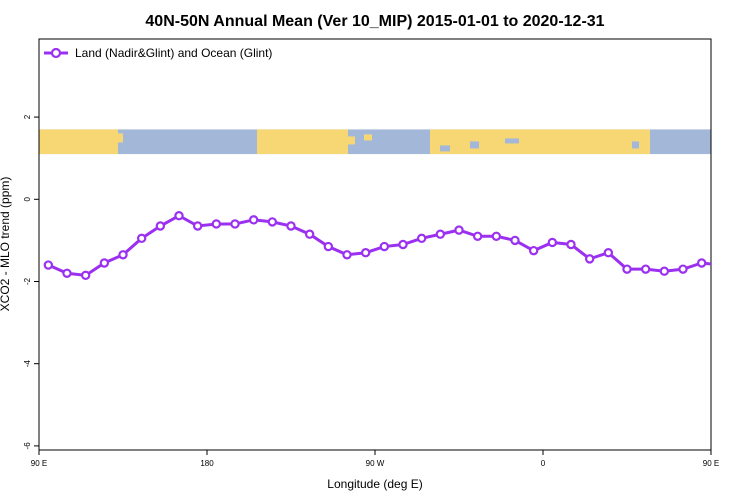 The height and width of the screenshot is (500, 750). What do you see at coordinates (27, 281) in the screenshot?
I see `y-tick-label: -2` at bounding box center [27, 281].